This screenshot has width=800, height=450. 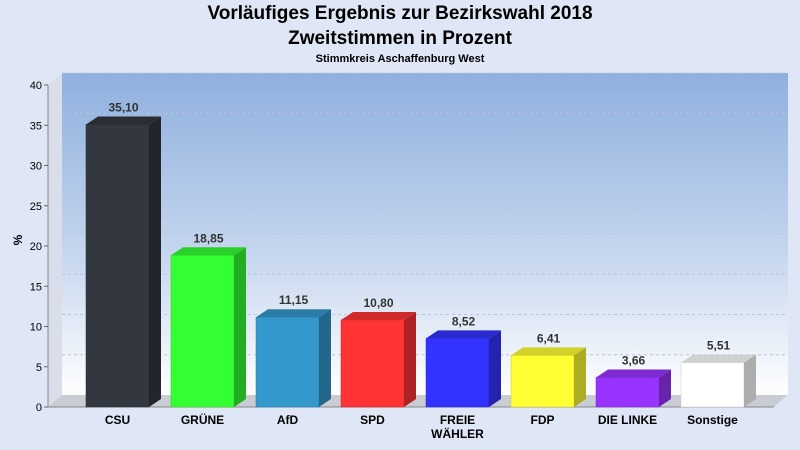 I want to click on y-tick-label: 10, so click(x=36, y=328).